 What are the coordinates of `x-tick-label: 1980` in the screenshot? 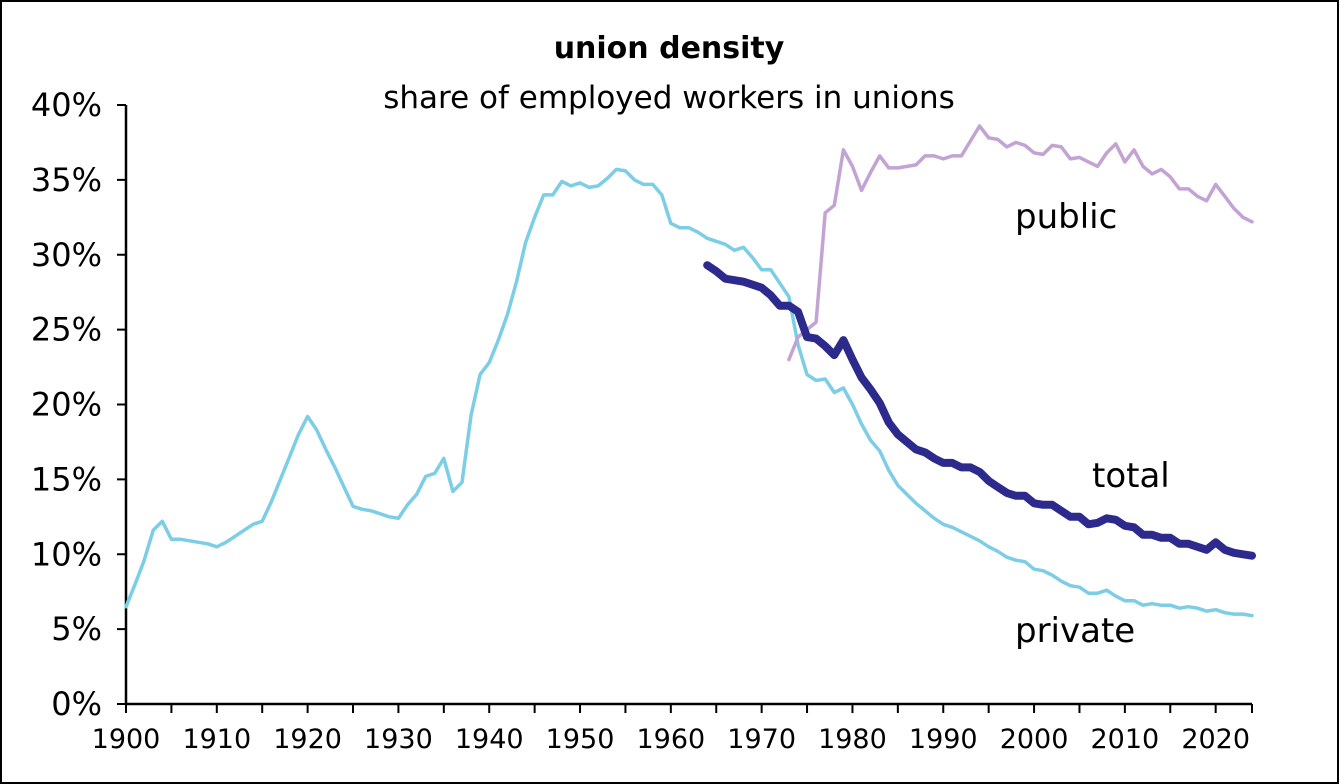 It's located at (852, 739).